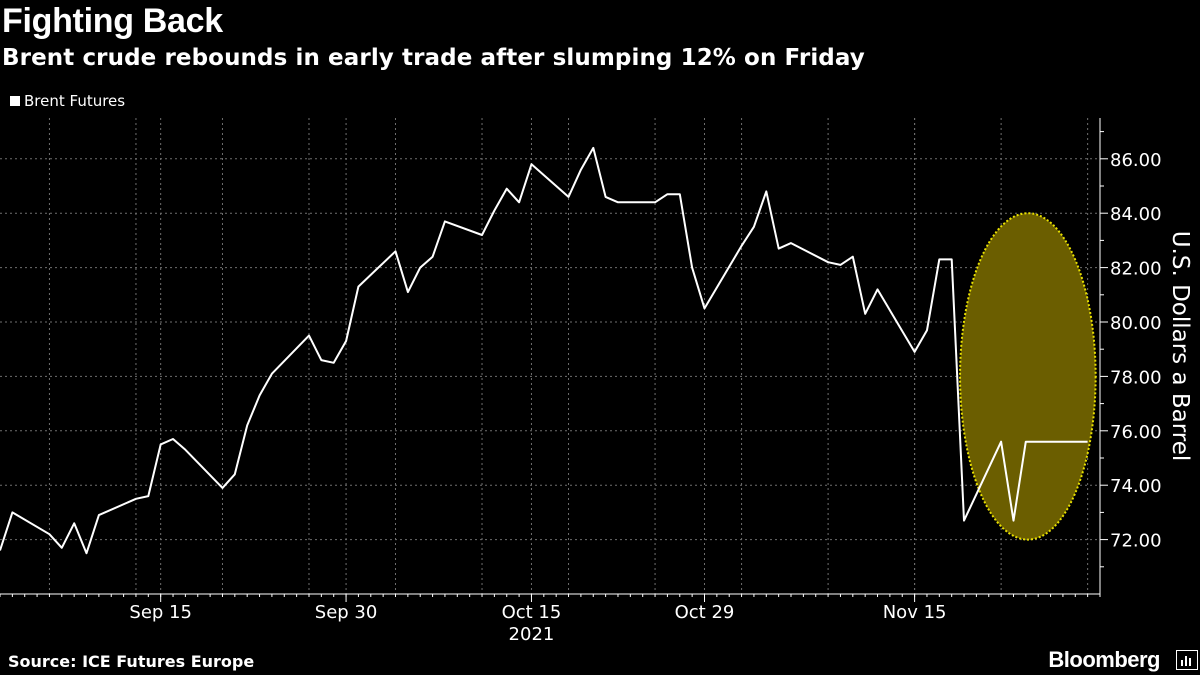 The image size is (1200, 675). What do you see at coordinates (1136, 160) in the screenshot?
I see `y-tick-label: 86.00` at bounding box center [1136, 160].